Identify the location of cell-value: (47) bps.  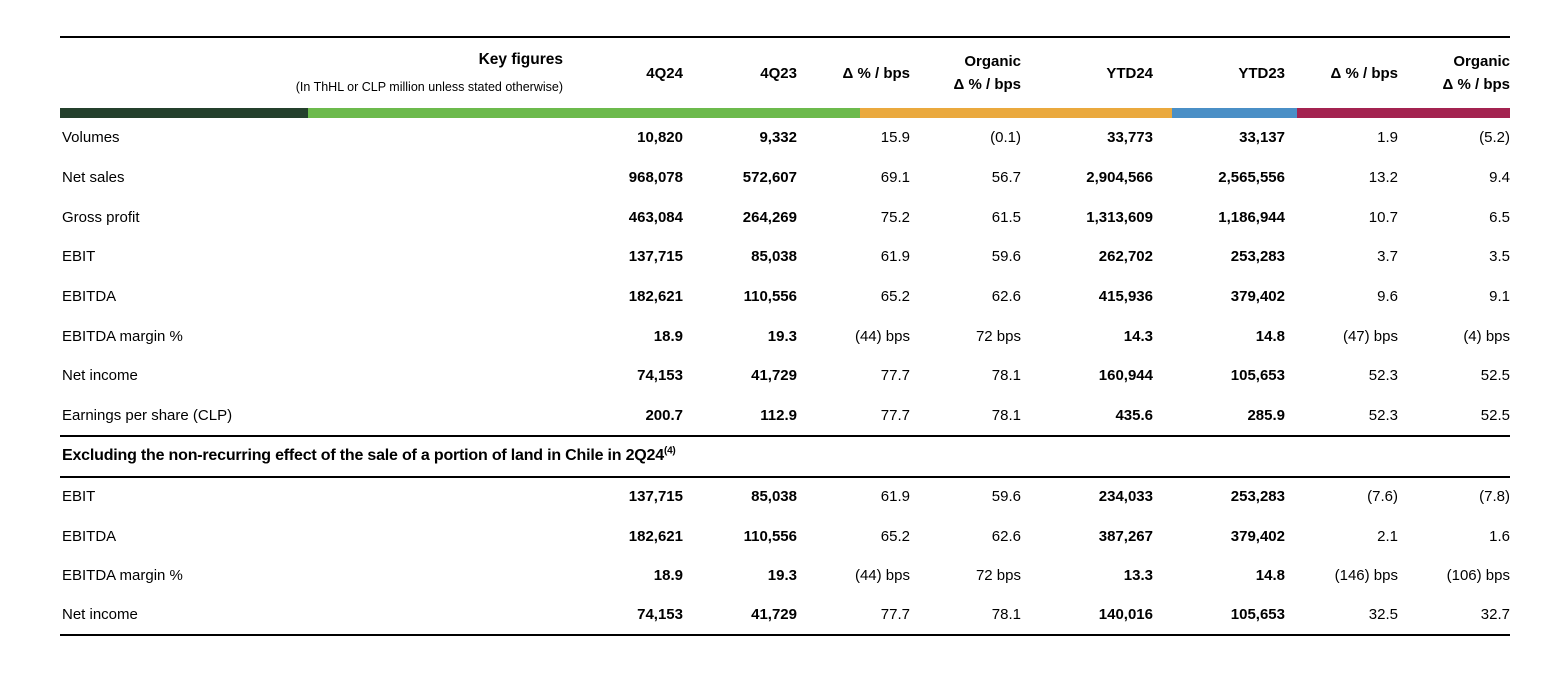
(1370, 336).